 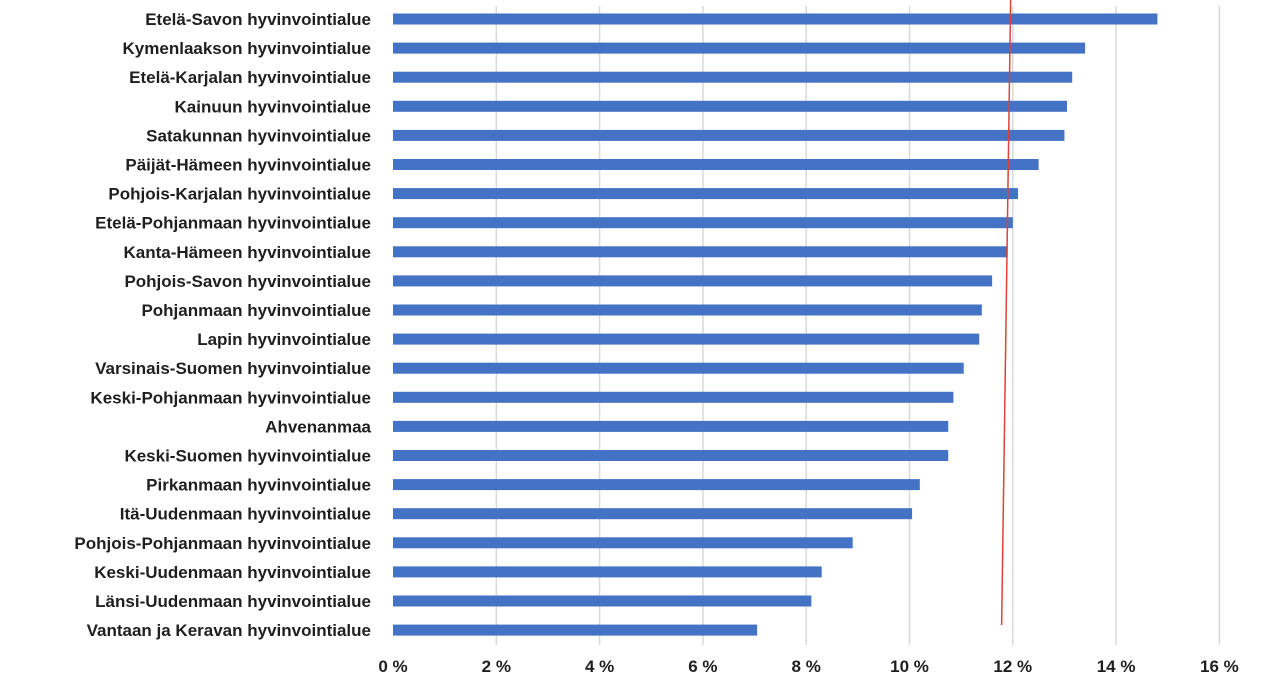 I want to click on reference-line, so click(x=1006, y=313).